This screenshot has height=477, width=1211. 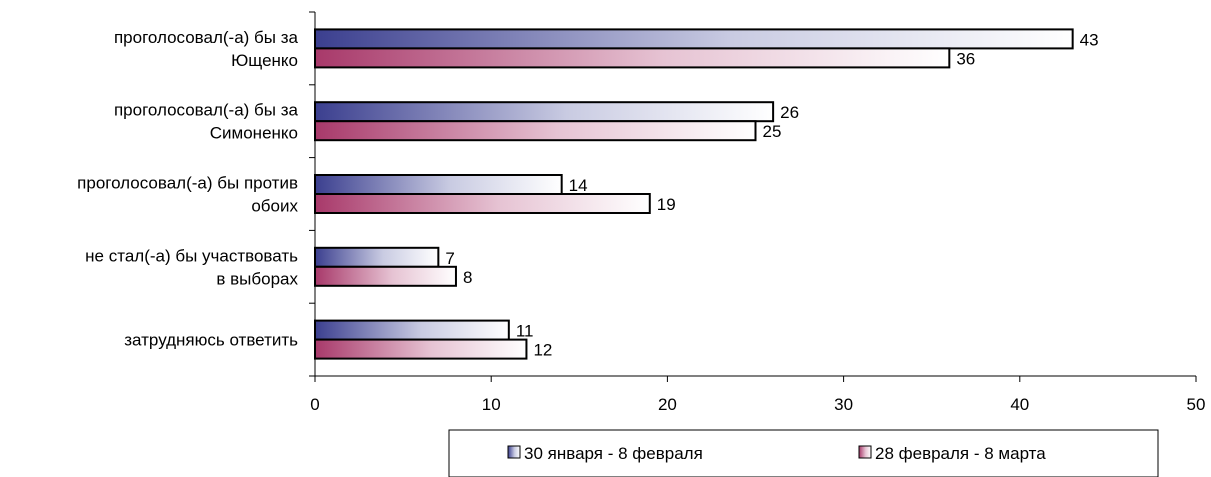 What do you see at coordinates (965, 58) in the screenshot?
I see `data-label: 36` at bounding box center [965, 58].